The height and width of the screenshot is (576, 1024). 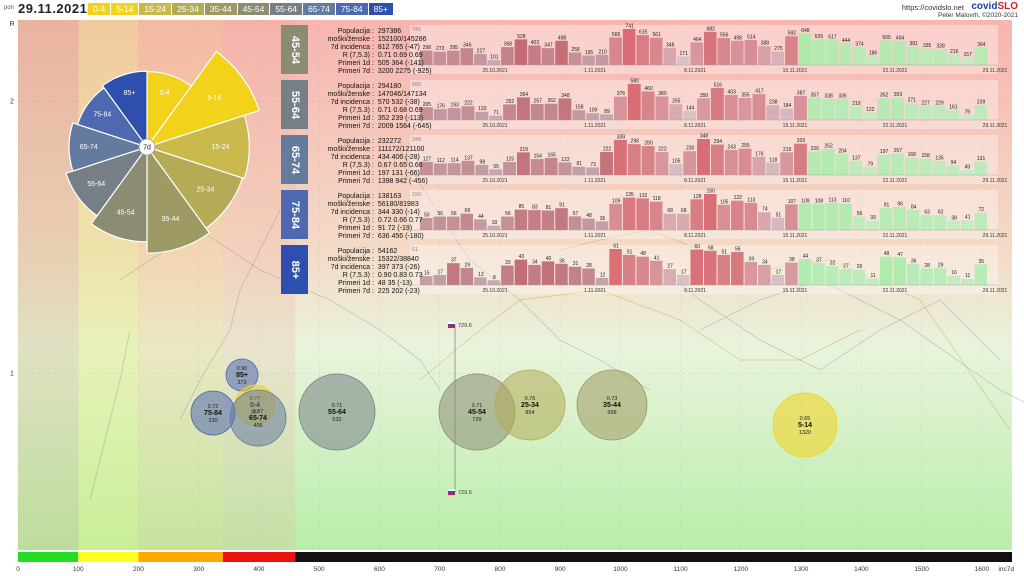 I want to click on flag-icon, so click(x=451, y=323).